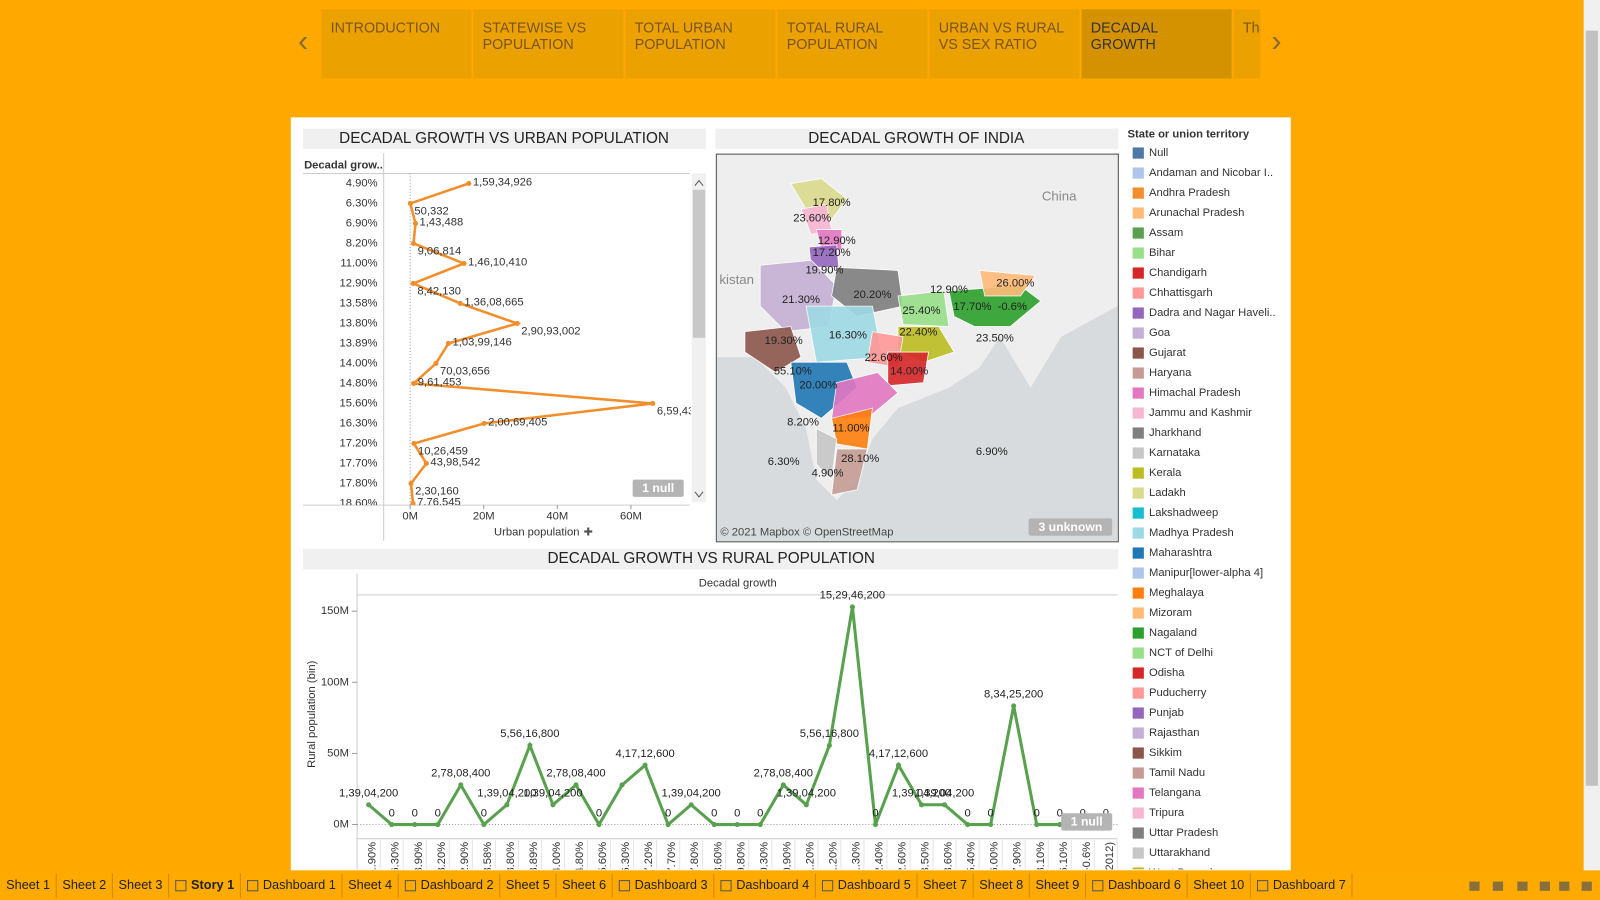 The width and height of the screenshot is (1600, 900). Describe the element at coordinates (440, 382) in the screenshot. I see `data-label: 9,61,453` at that location.